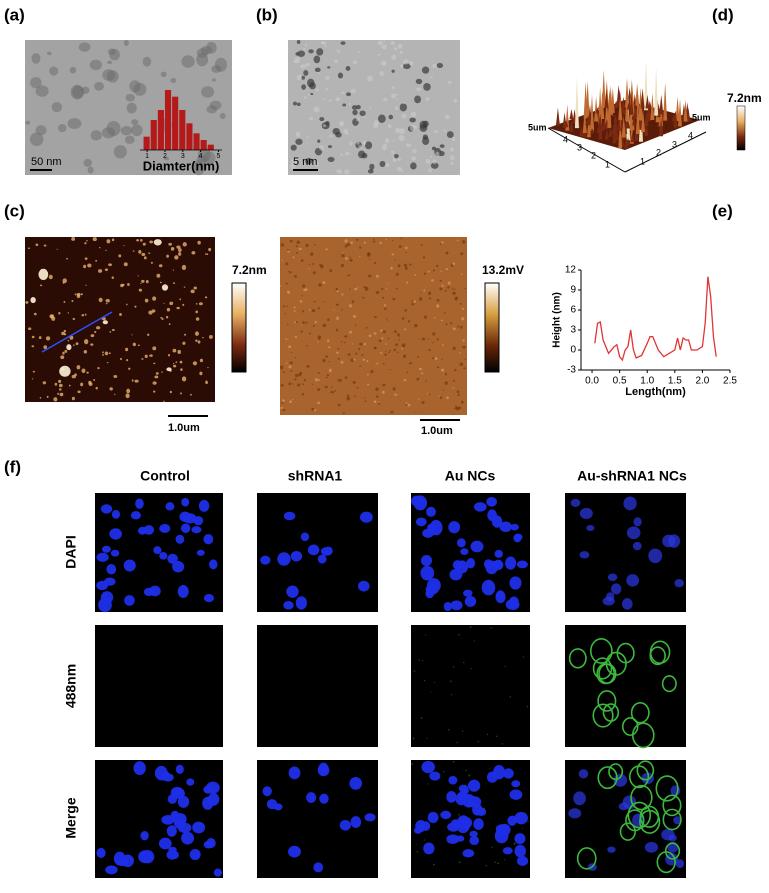 Image resolution: width=769 pixels, height=893 pixels. I want to click on column-header: shRNA1, so click(315, 476).